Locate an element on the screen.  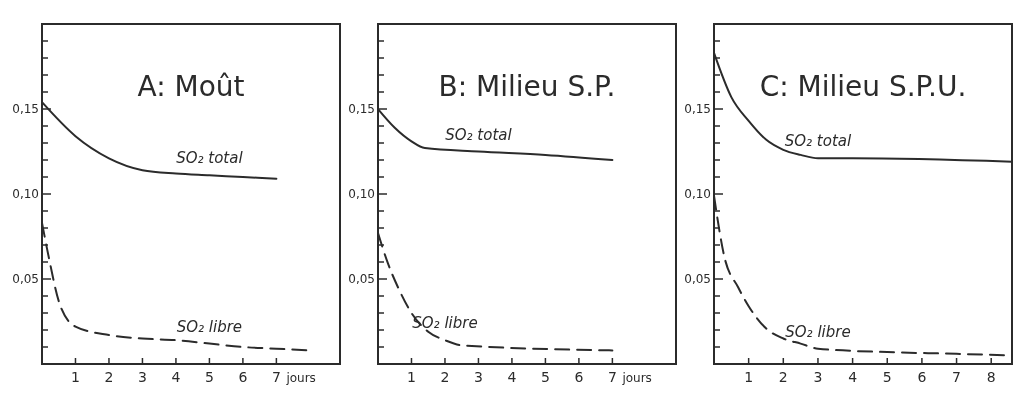
text: B: Milieu S.P. is located at coordinates (527, 86).